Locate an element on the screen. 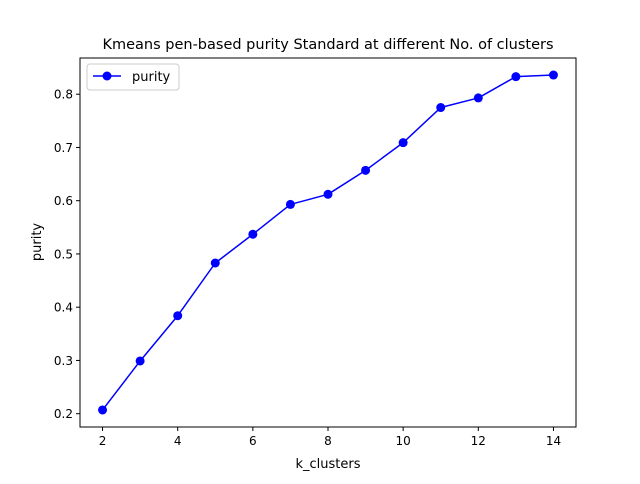 The image size is (640, 484). x-tick-label: 12 is located at coordinates (478, 441).